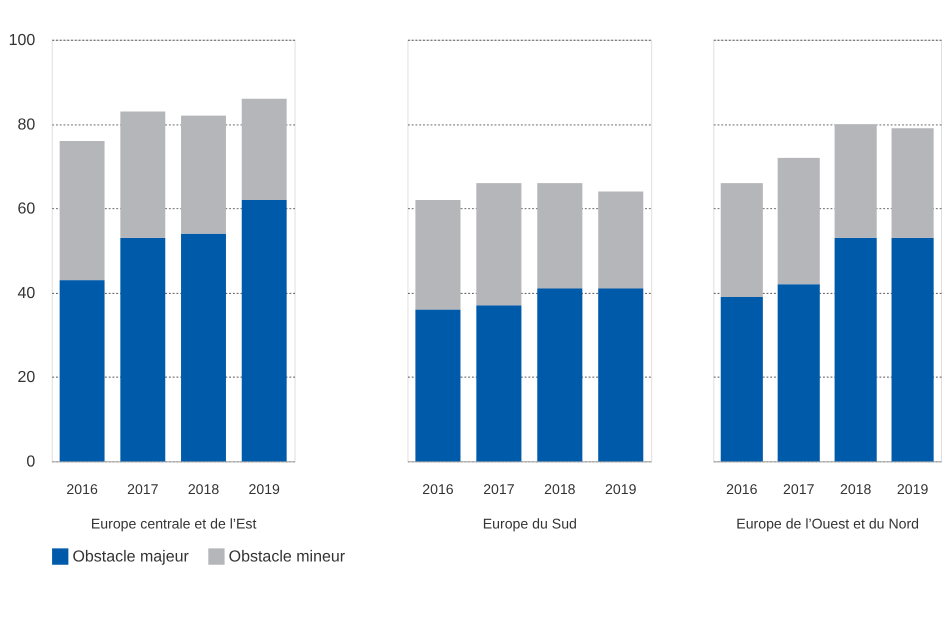 The image size is (942, 618). Describe the element at coordinates (828, 524) in the screenshot. I see `x-axis-title: Europe de l’Ouest et du Nord` at that location.